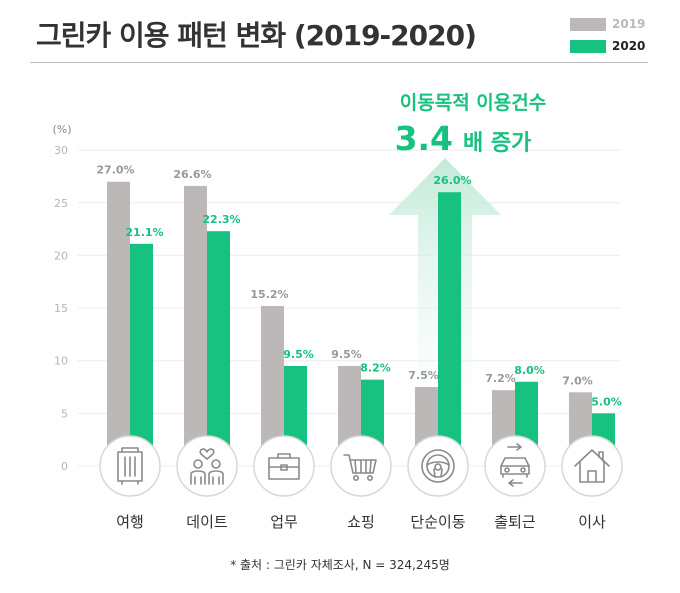 The height and width of the screenshot is (593, 680). Describe the element at coordinates (269, 294) in the screenshot. I see `data-label-2019: 15.2%` at that location.